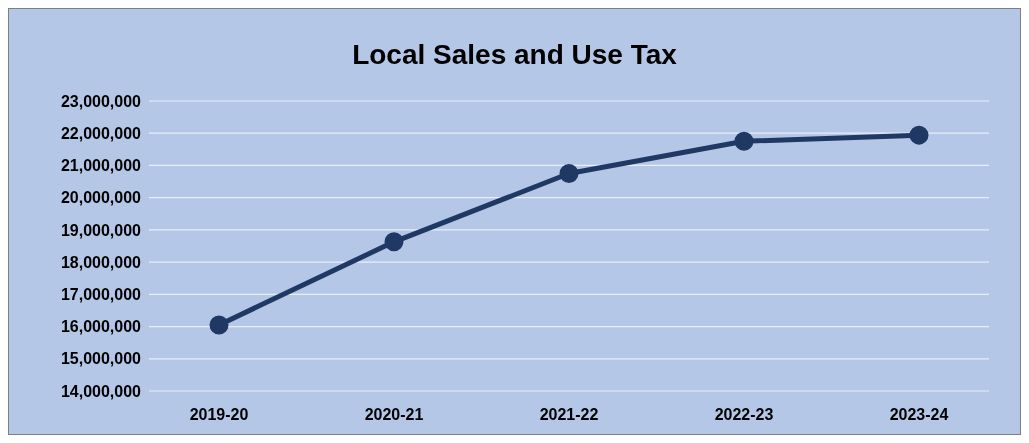 The height and width of the screenshot is (443, 1029). I want to click on y-tick-label: 14,000,000, so click(101, 391).